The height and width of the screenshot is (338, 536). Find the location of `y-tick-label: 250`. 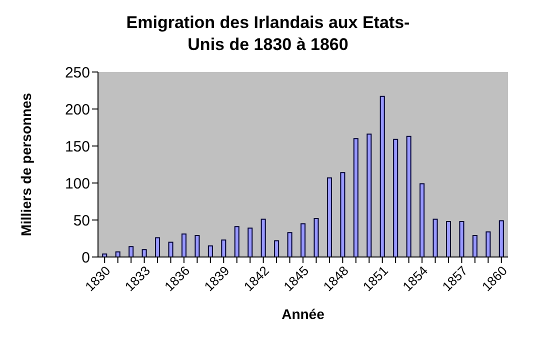

y-tick-label: 250 is located at coordinates (77, 73).